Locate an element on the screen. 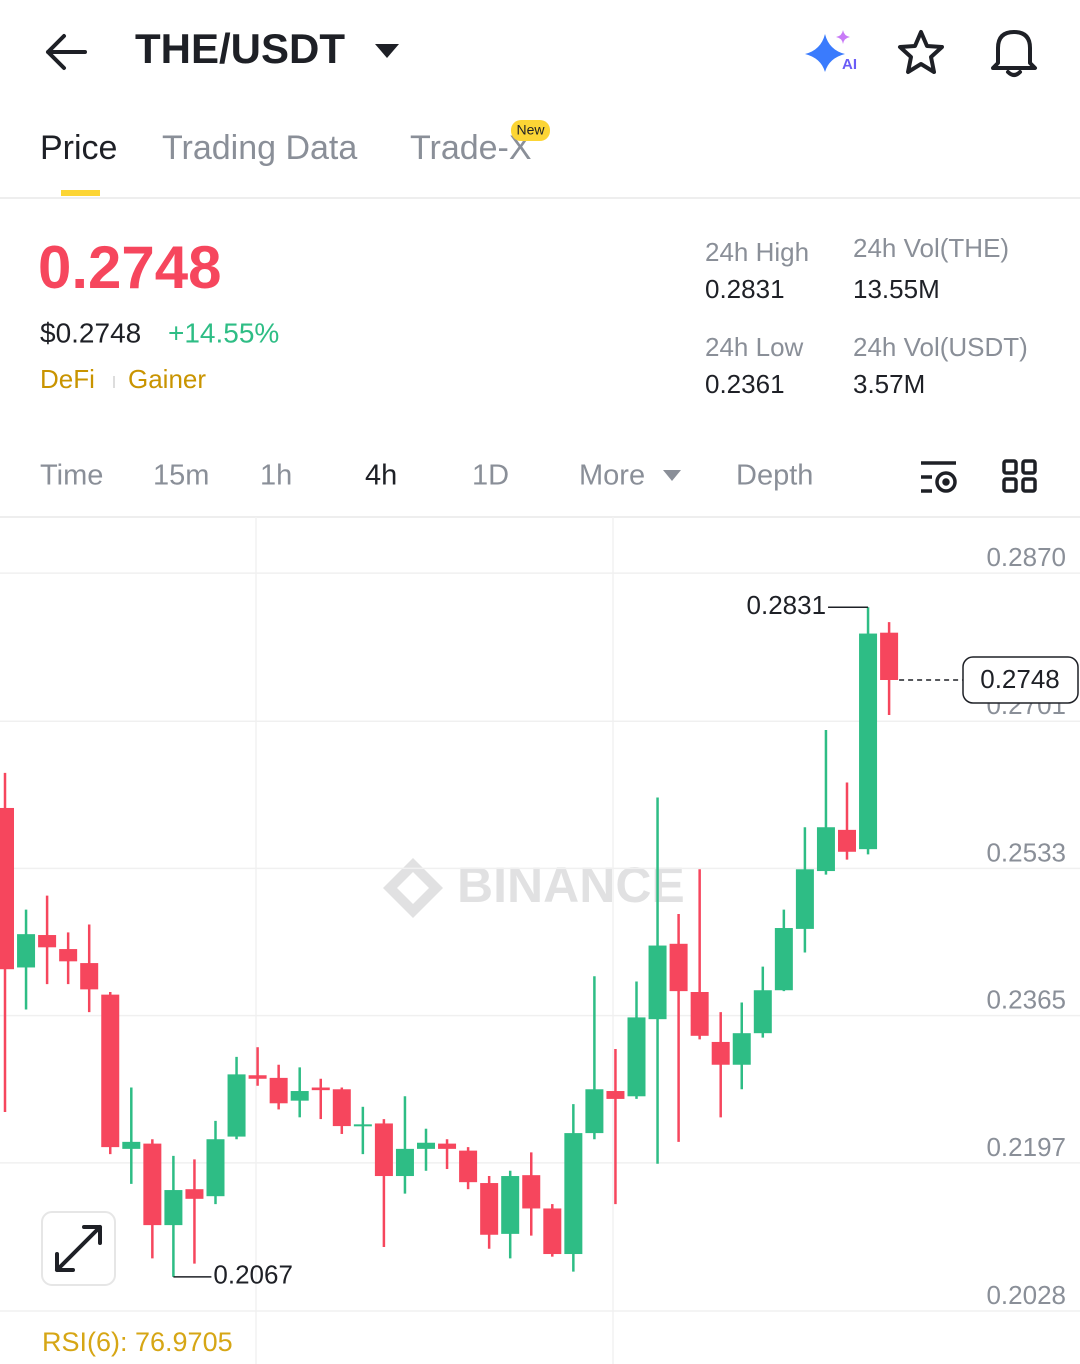  y-tick-label: 0.2365 is located at coordinates (1026, 1000).